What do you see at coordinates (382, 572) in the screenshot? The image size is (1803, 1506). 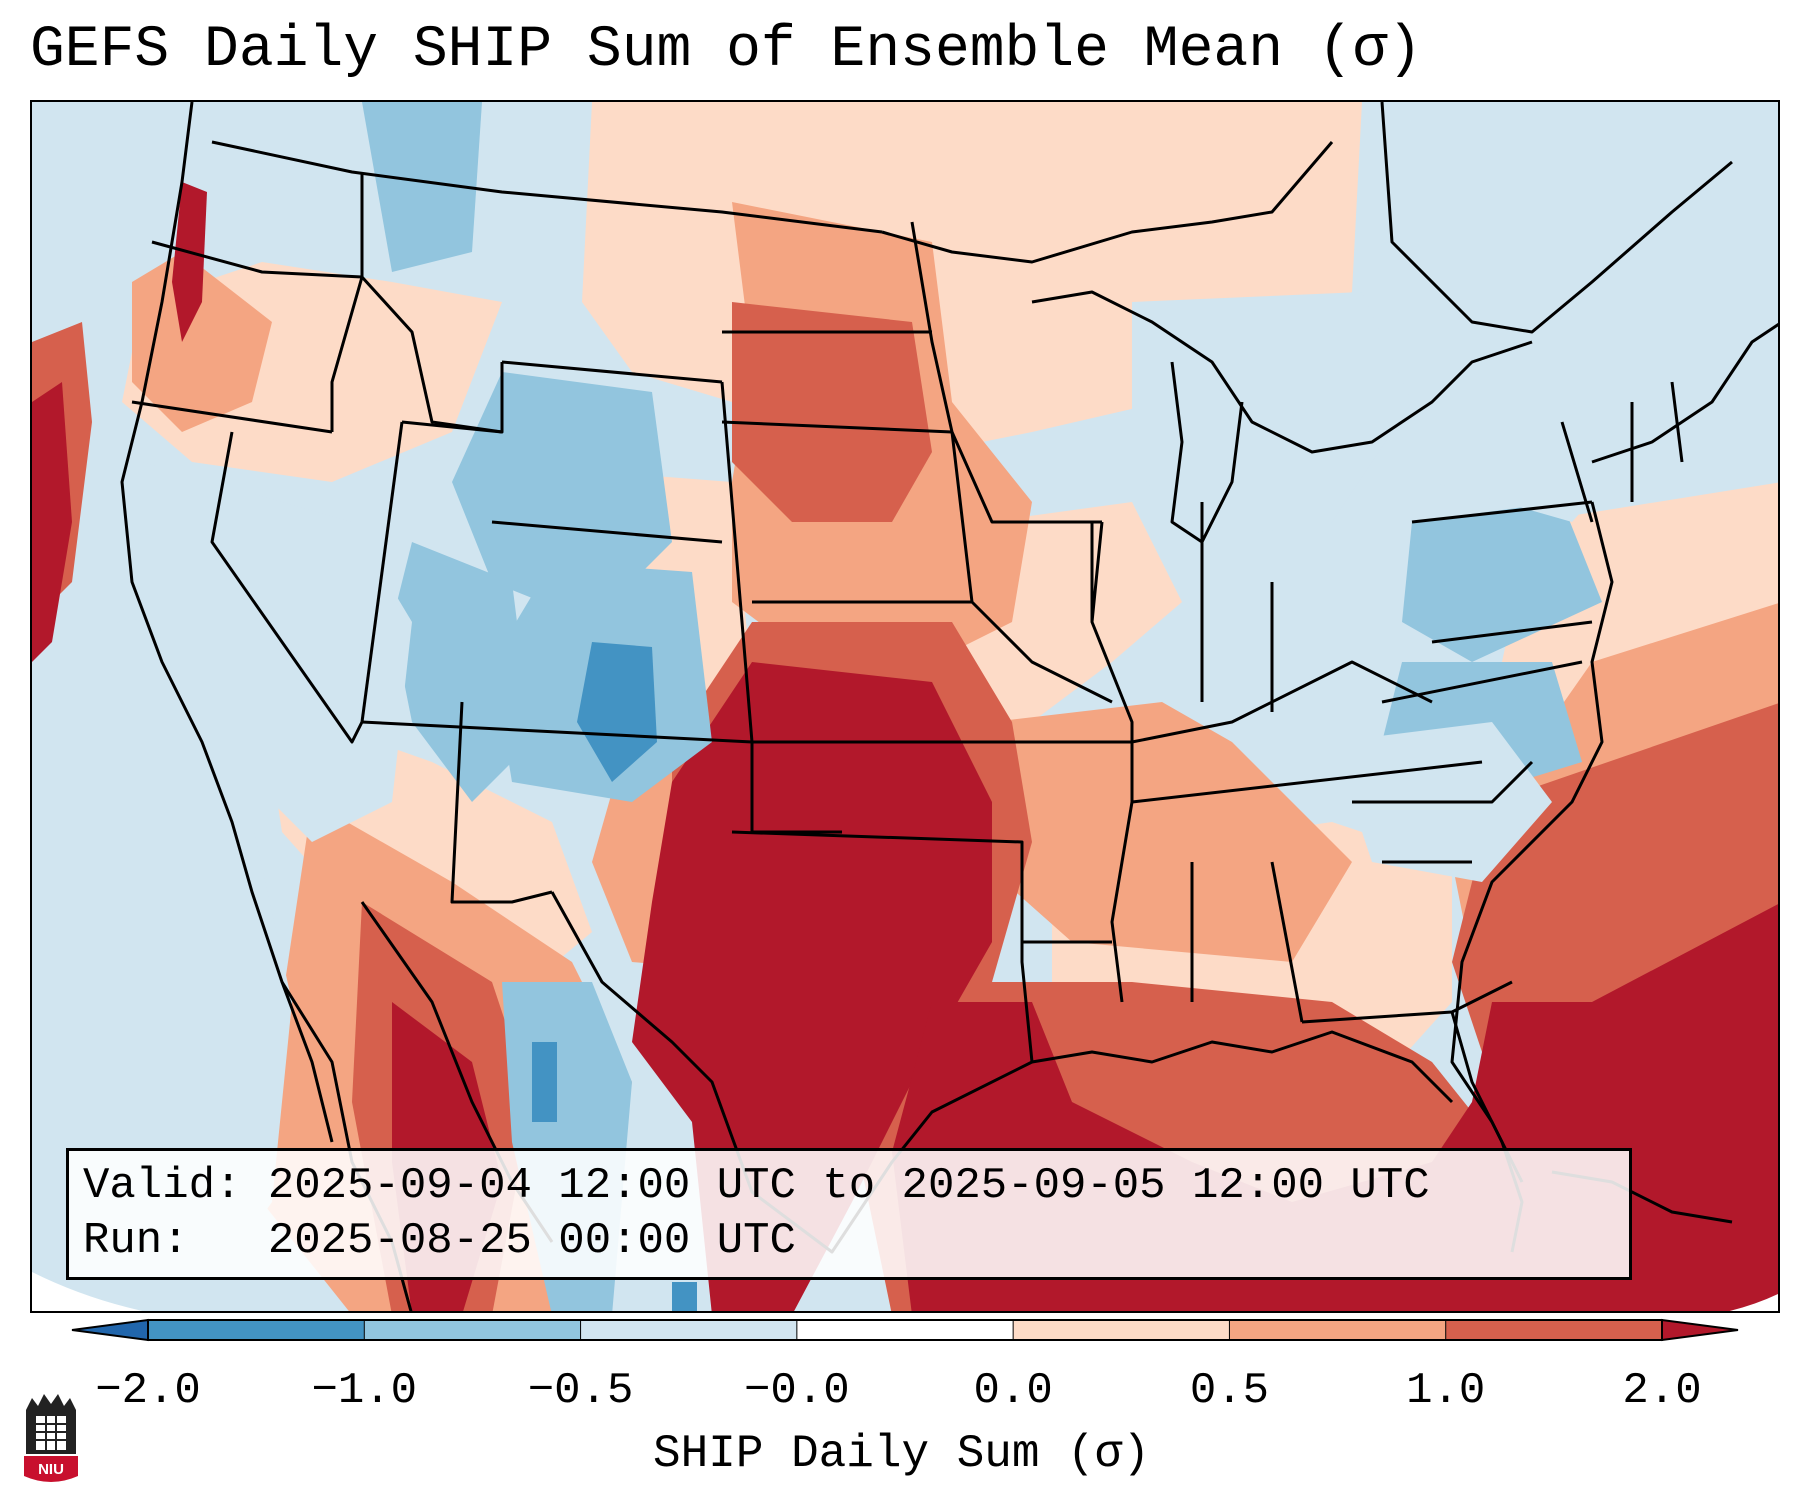 I see `nevada-utah-border` at bounding box center [382, 572].